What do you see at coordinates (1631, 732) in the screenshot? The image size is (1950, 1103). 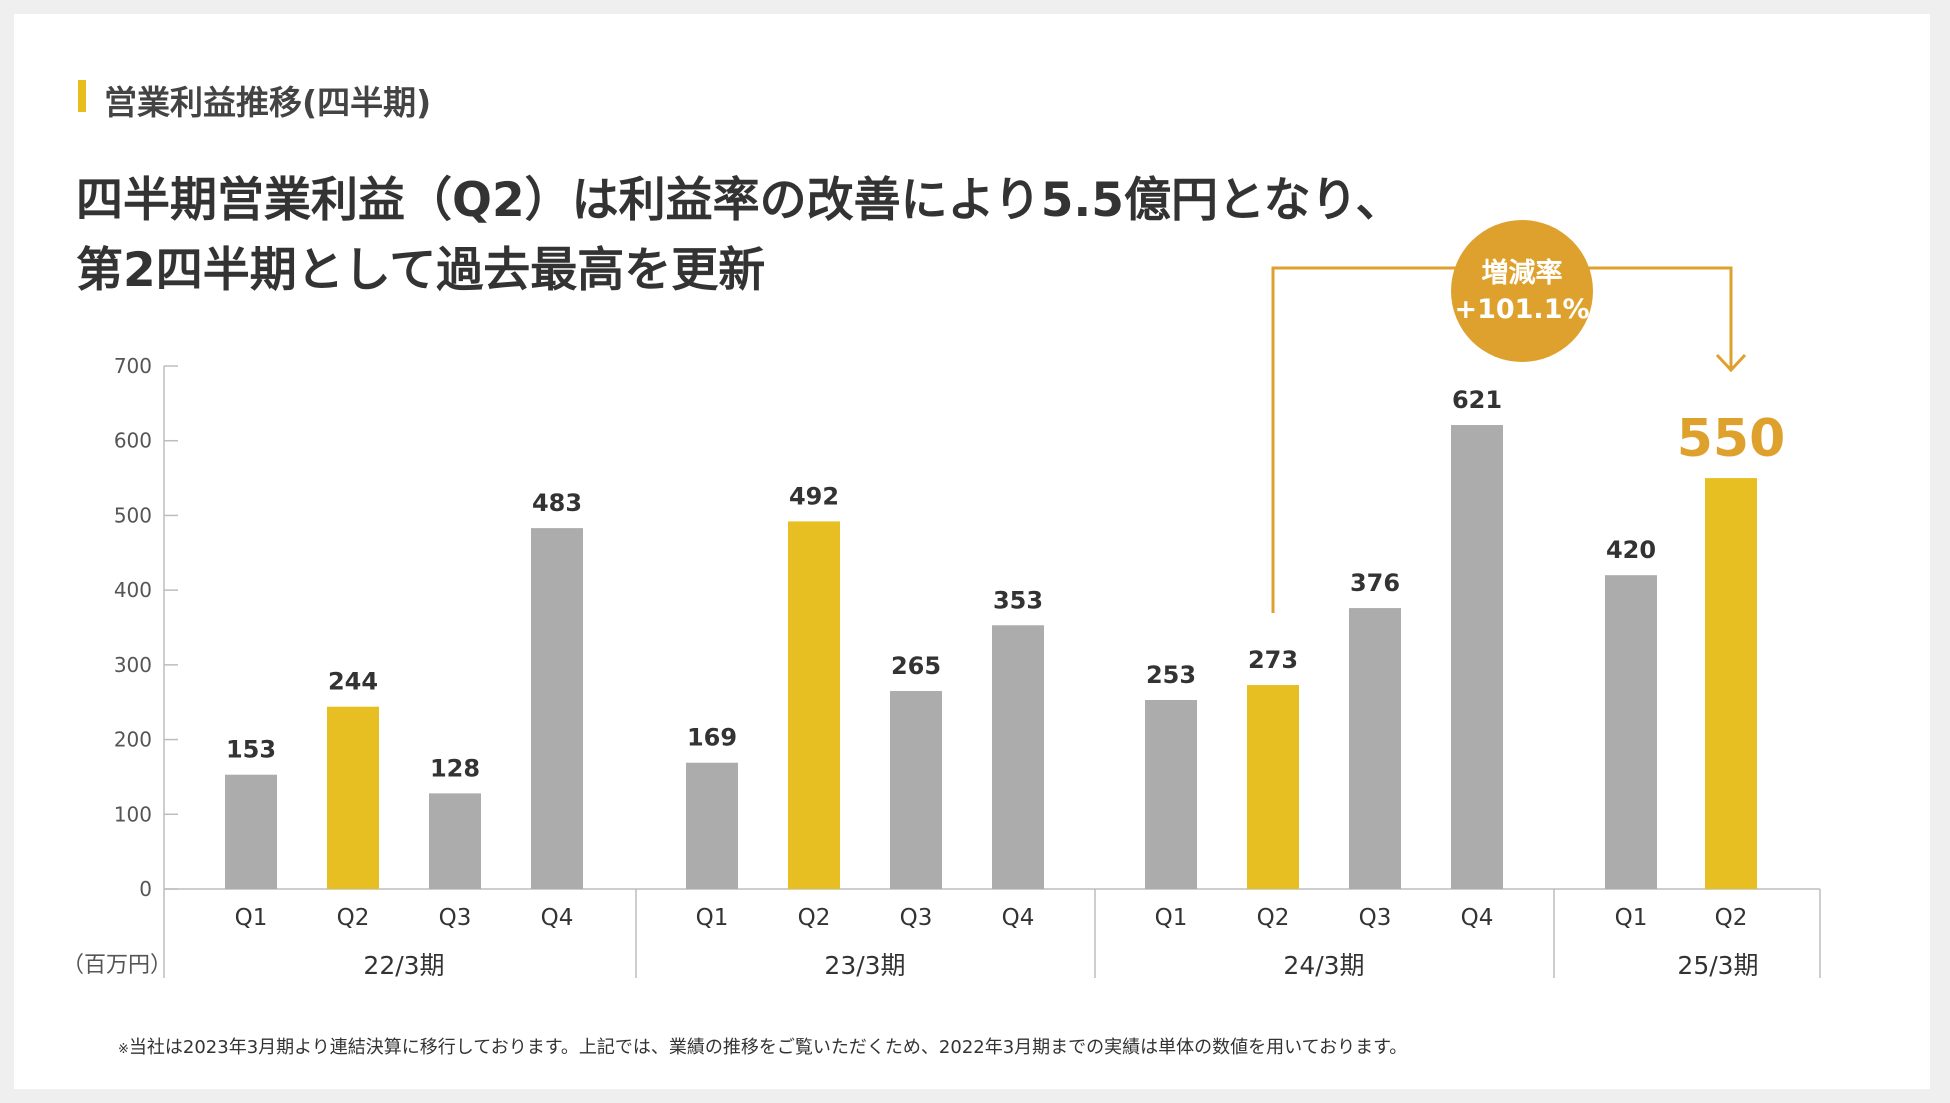 I see `bar-25/3期-Q1` at bounding box center [1631, 732].